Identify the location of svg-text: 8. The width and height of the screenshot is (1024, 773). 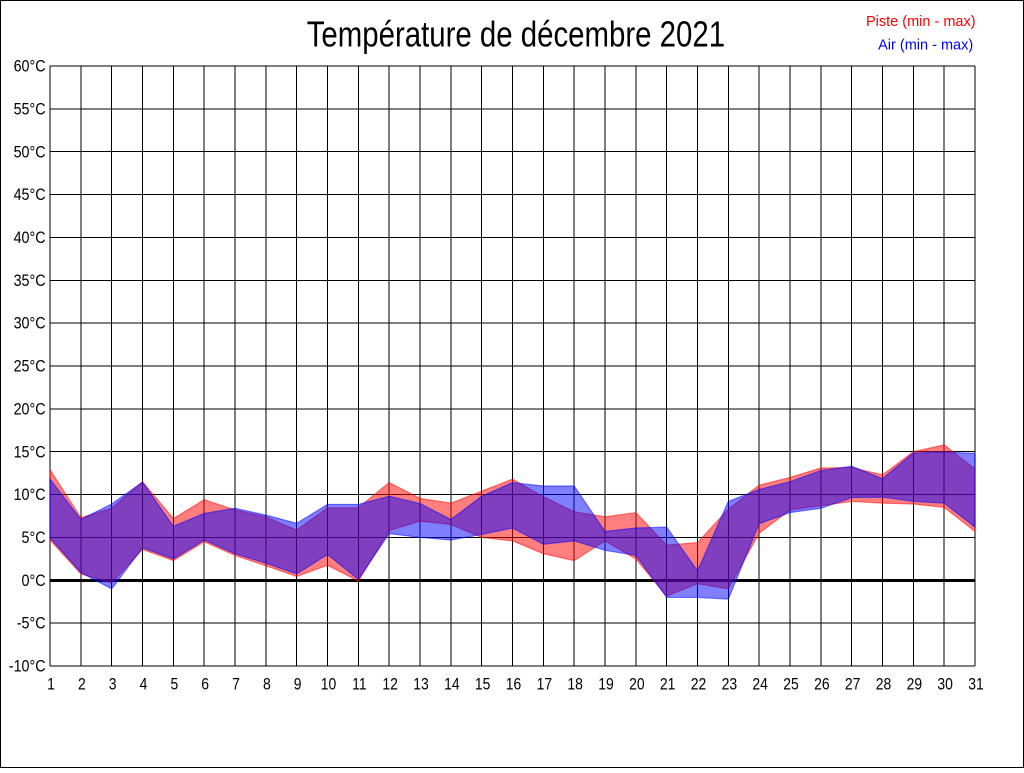
(267, 684).